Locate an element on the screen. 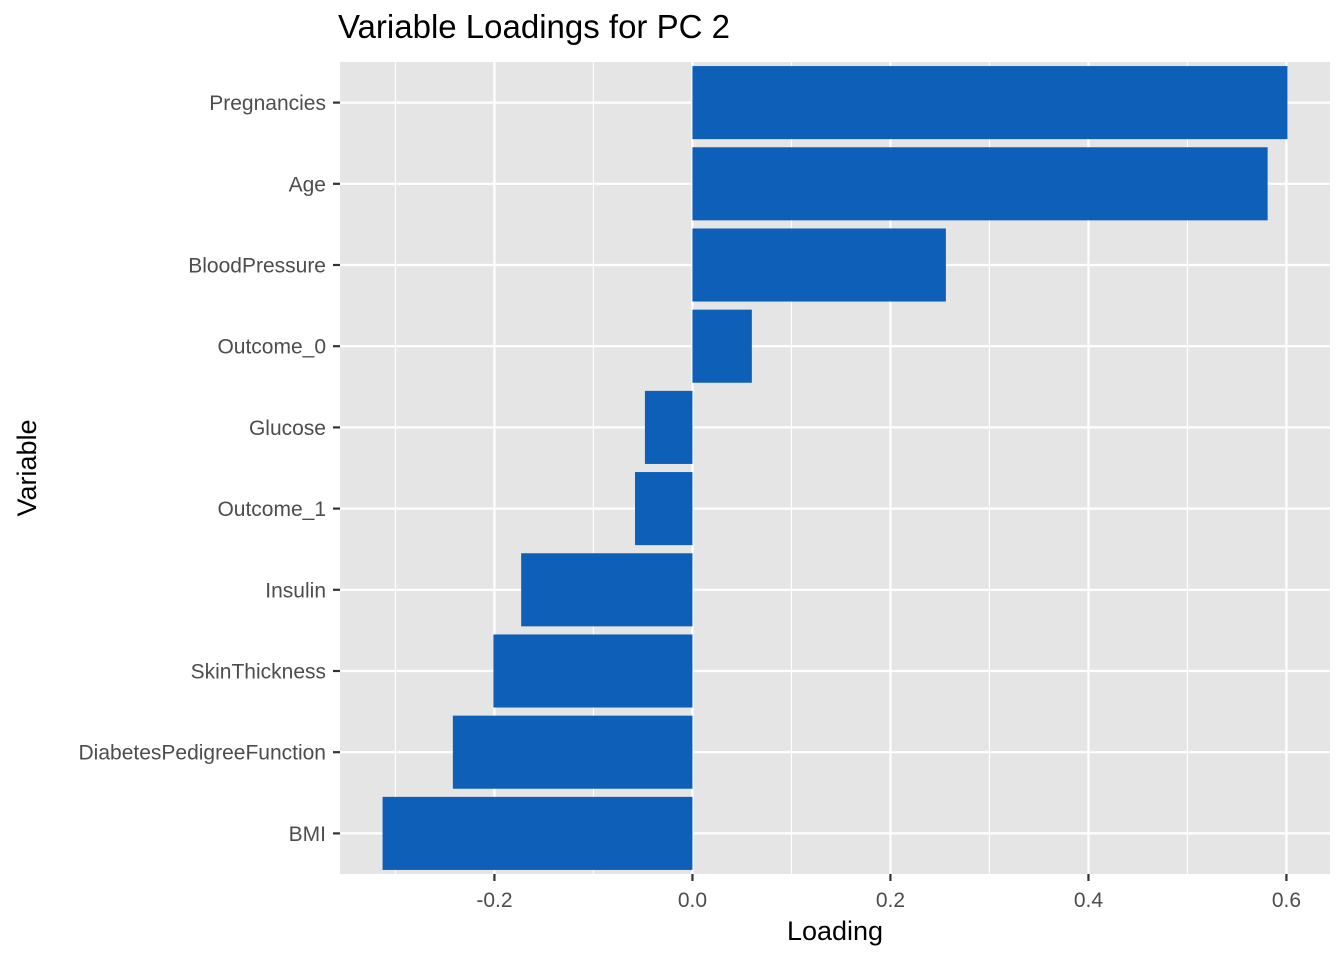  y-tick-label: Age is located at coordinates (307, 184).